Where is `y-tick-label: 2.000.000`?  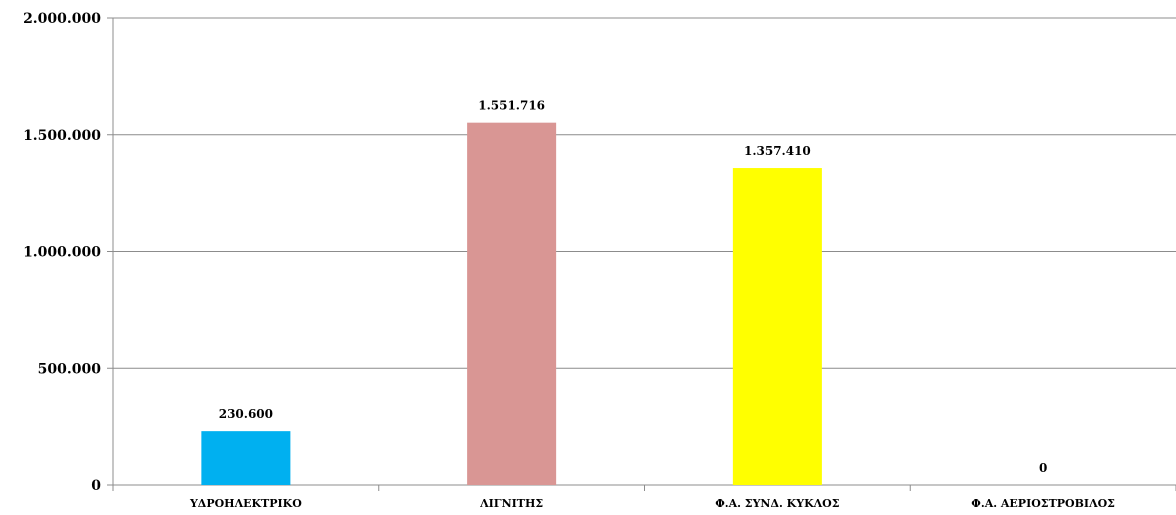 y-tick-label: 2.000.000 is located at coordinates (62, 19).